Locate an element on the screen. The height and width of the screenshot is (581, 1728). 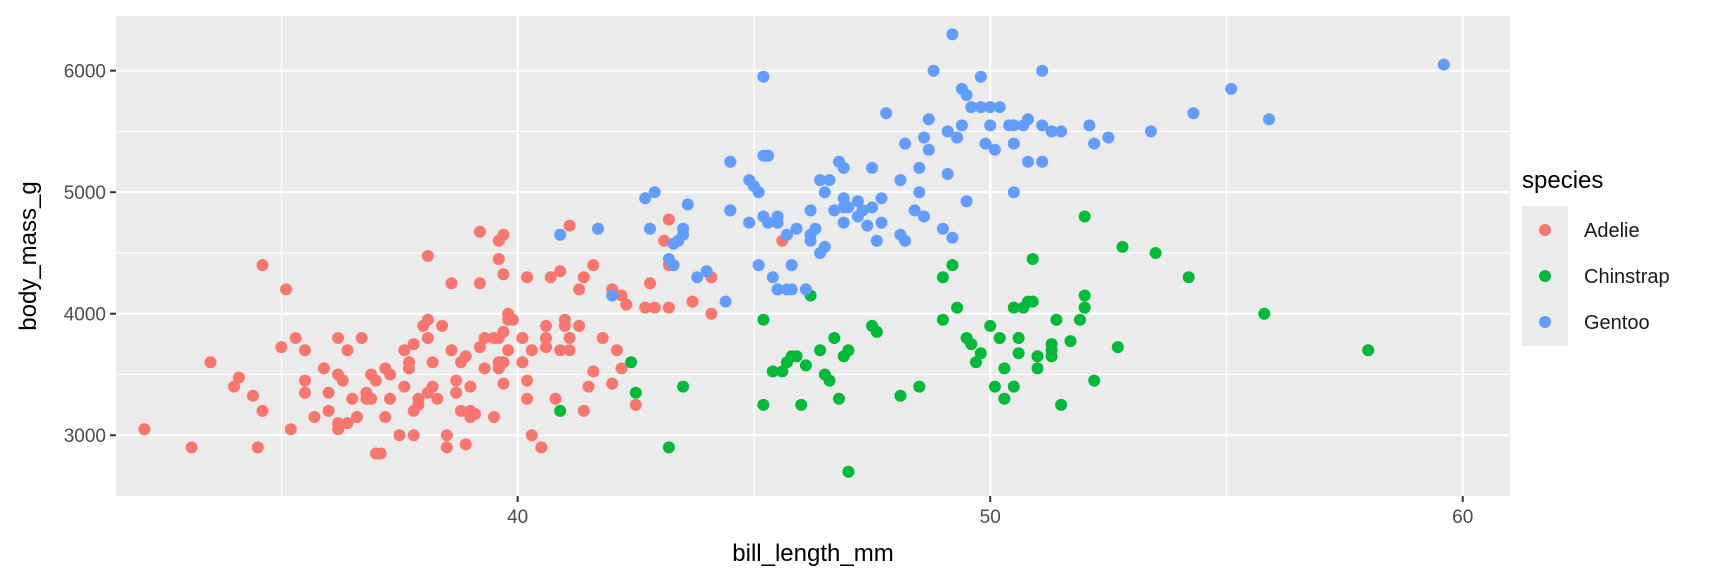
x-tick-label: 50 is located at coordinates (990, 517).